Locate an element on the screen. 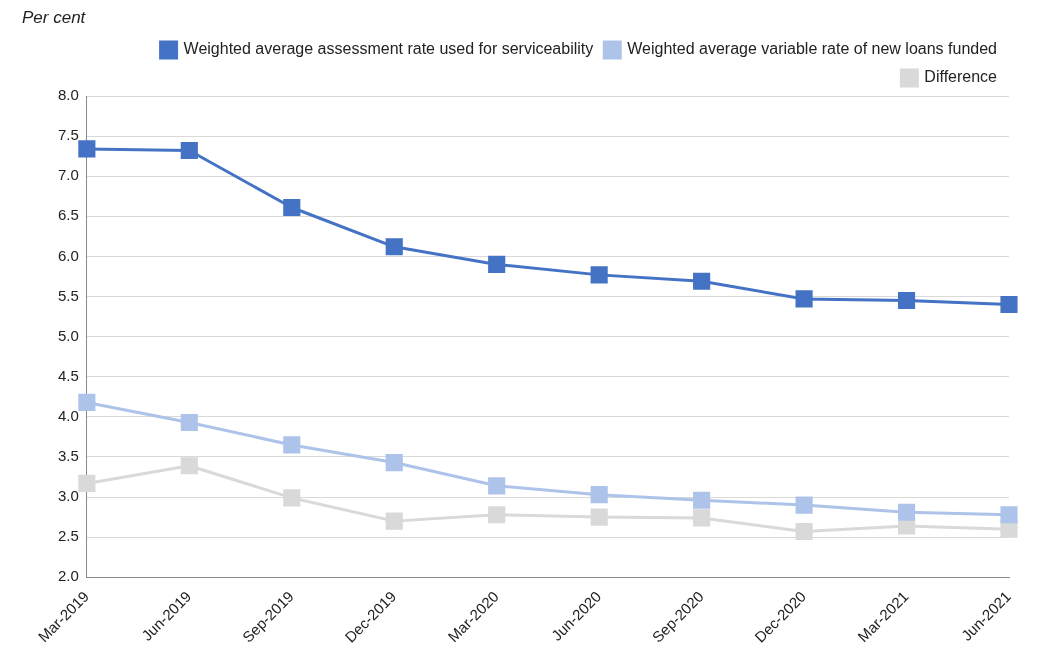 The width and height of the screenshot is (1054, 652). y-tick-label: 4.5 is located at coordinates (68, 375).